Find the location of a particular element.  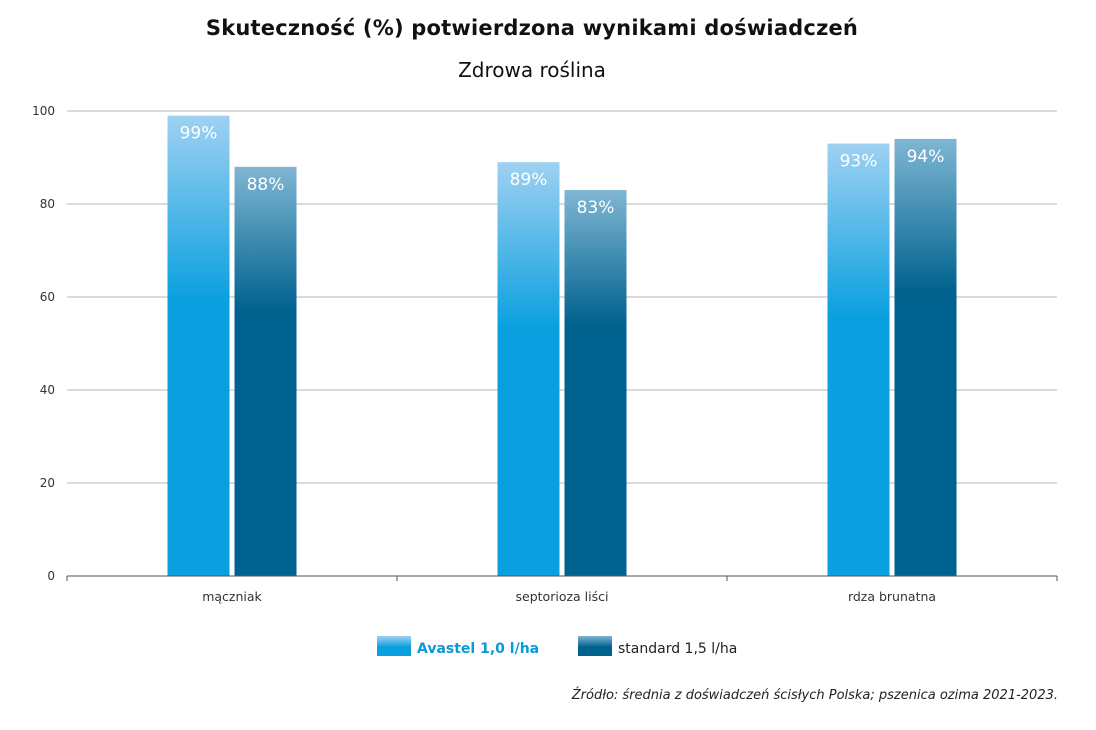

y-tick-label: 40 is located at coordinates (47, 390).